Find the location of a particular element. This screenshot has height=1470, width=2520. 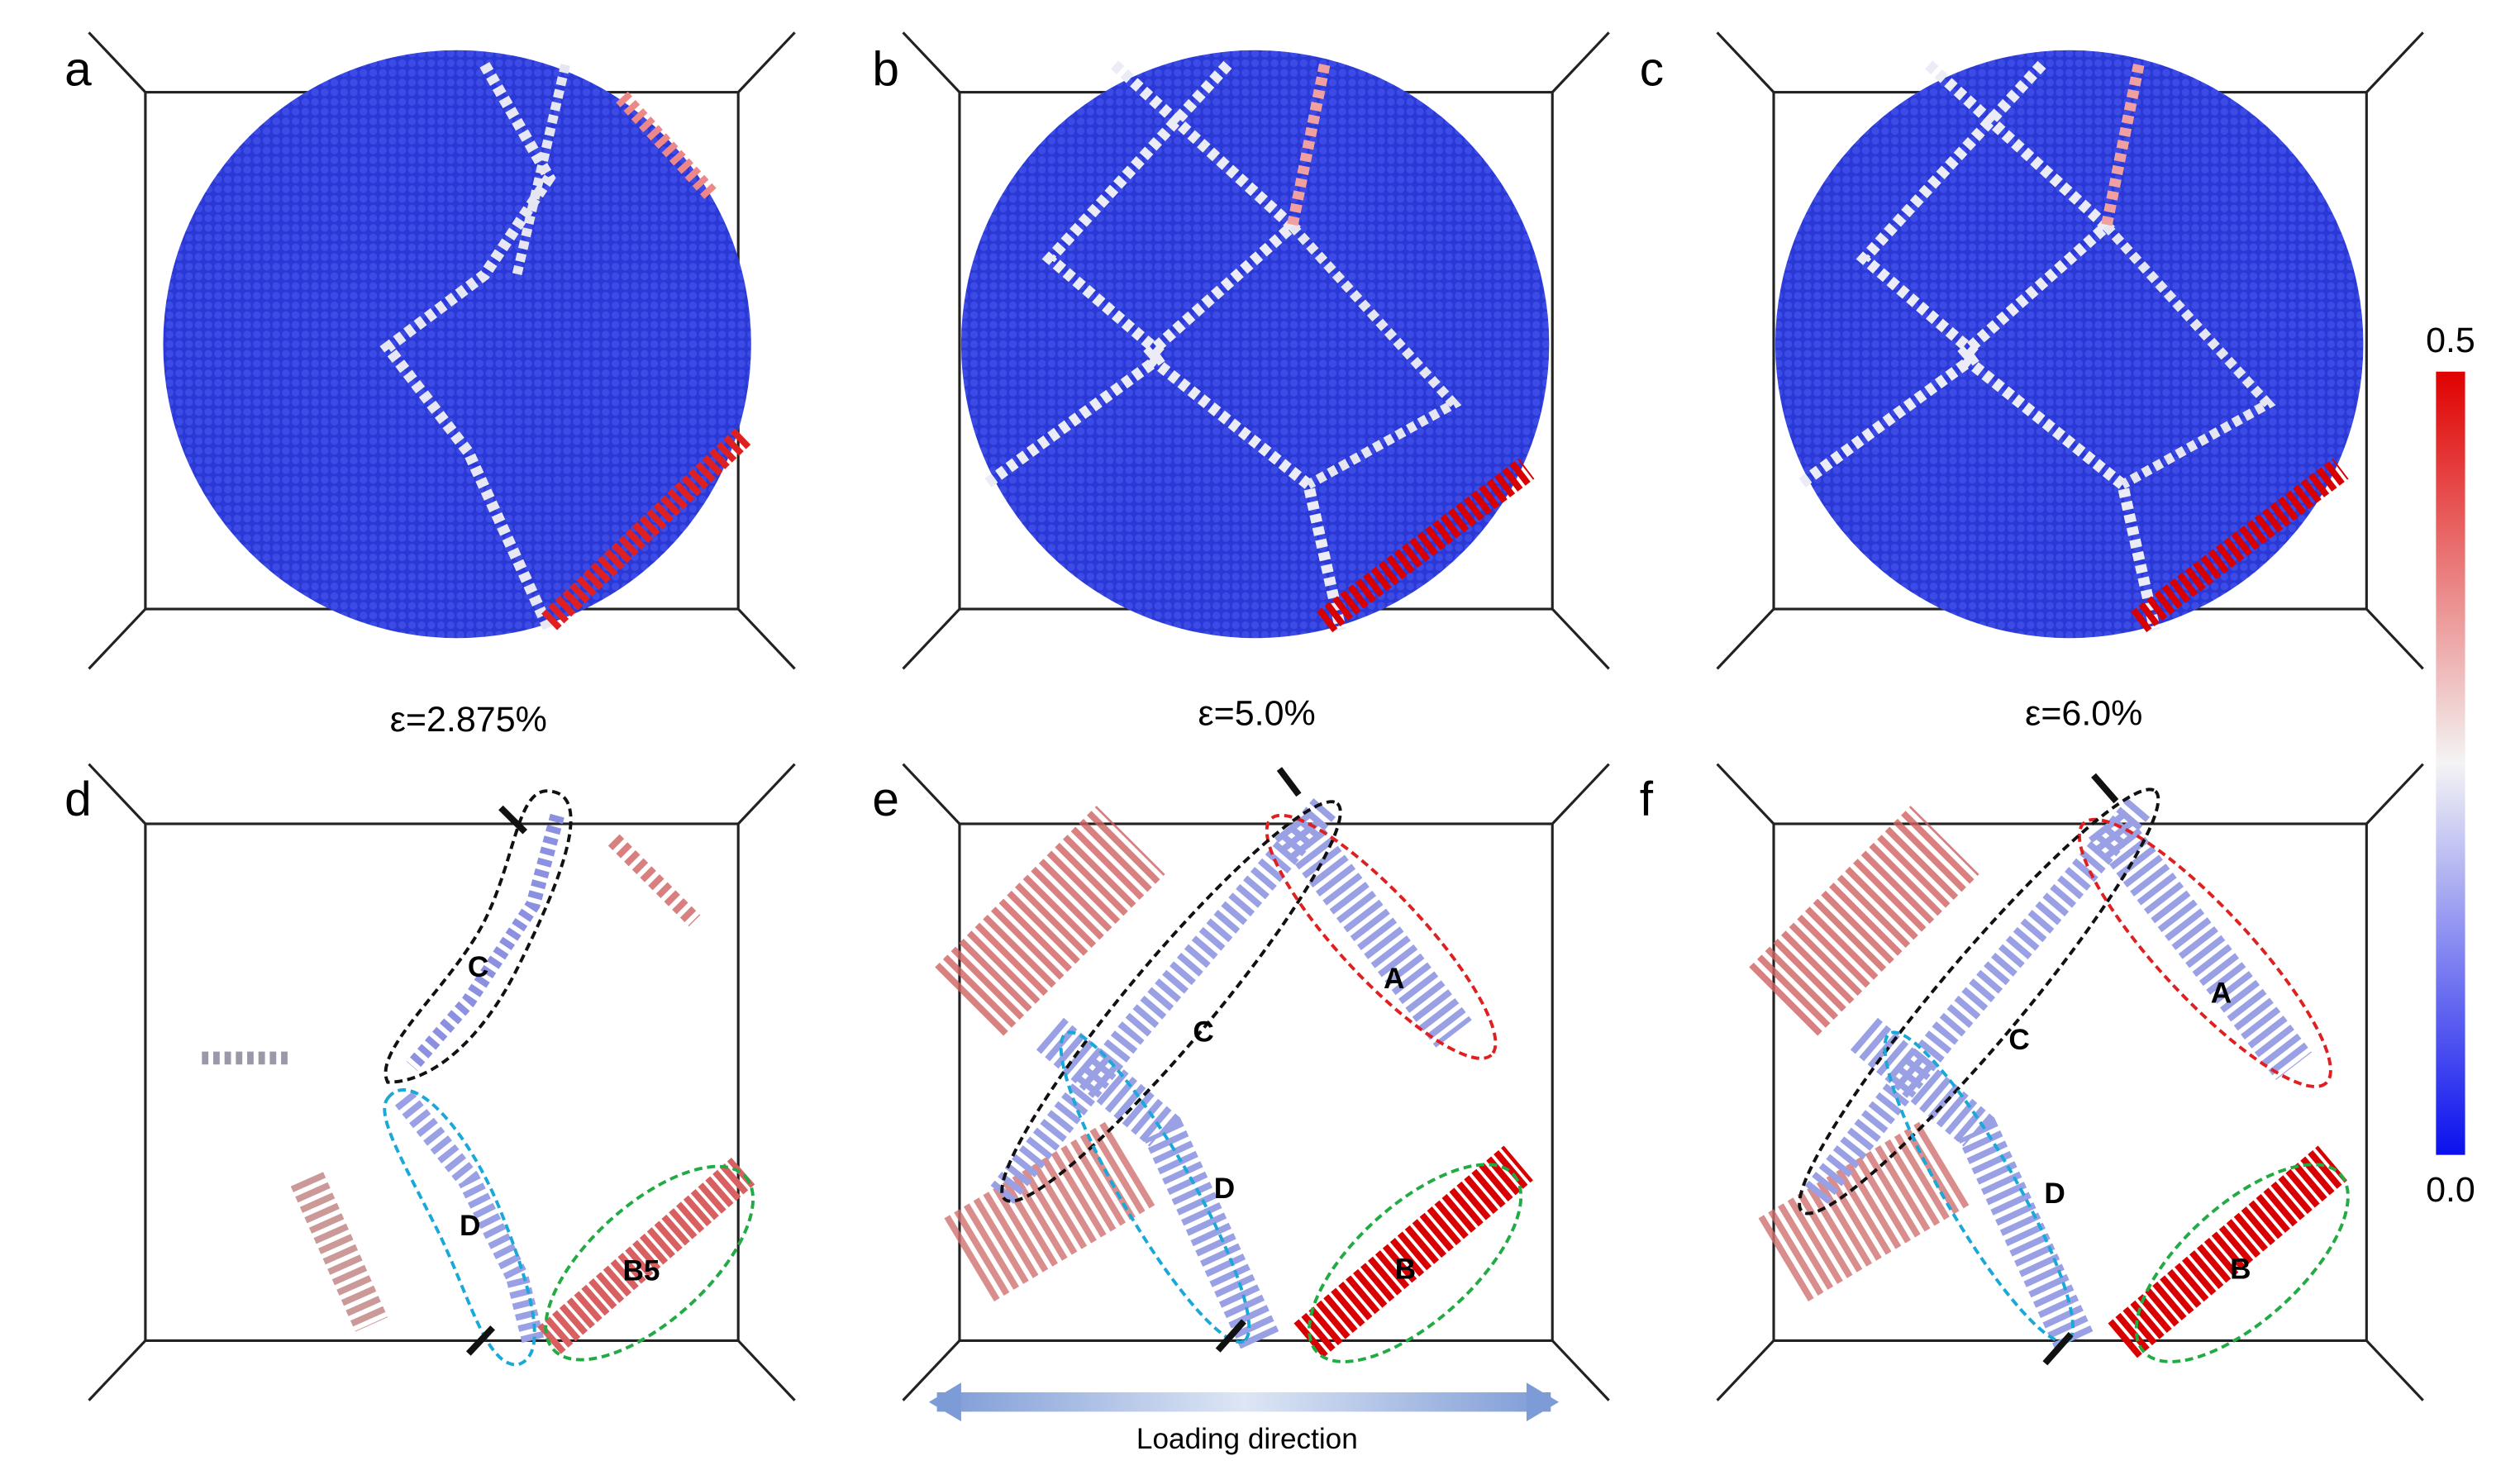

colorbar-min: 0.0 is located at coordinates (2450, 1190).